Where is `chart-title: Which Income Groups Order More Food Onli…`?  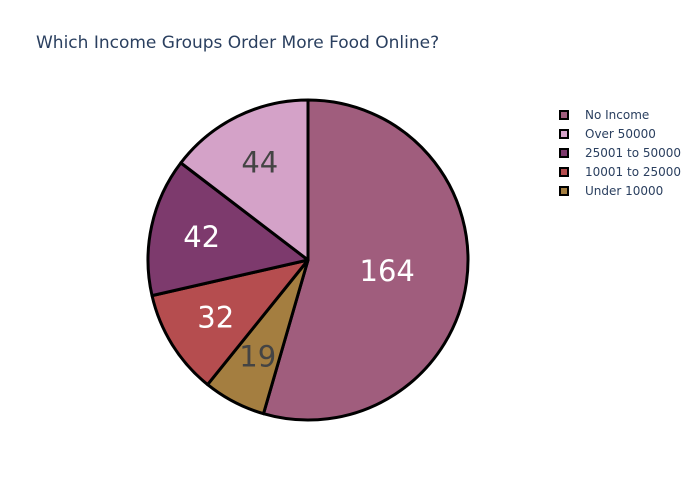
chart-title: Which Income Groups Order More Food Onli… is located at coordinates (238, 43).